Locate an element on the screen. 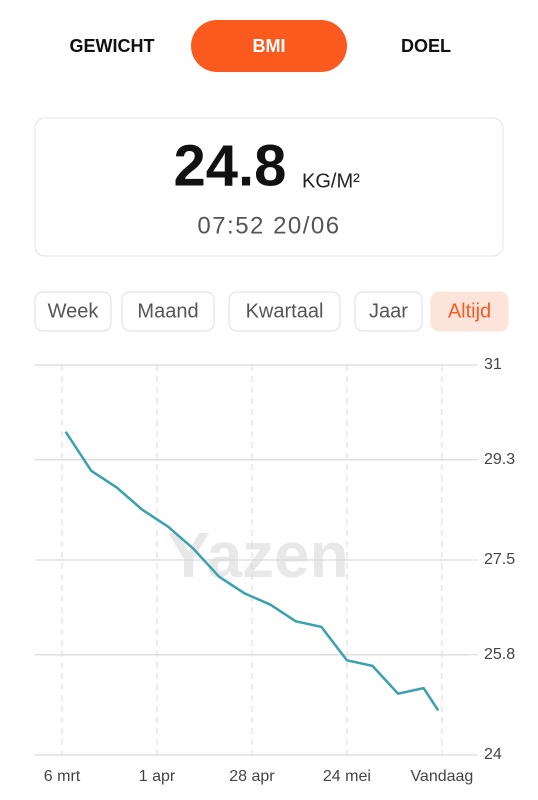 The width and height of the screenshot is (538, 800). y-tick-label: 29.3 is located at coordinates (499, 459).